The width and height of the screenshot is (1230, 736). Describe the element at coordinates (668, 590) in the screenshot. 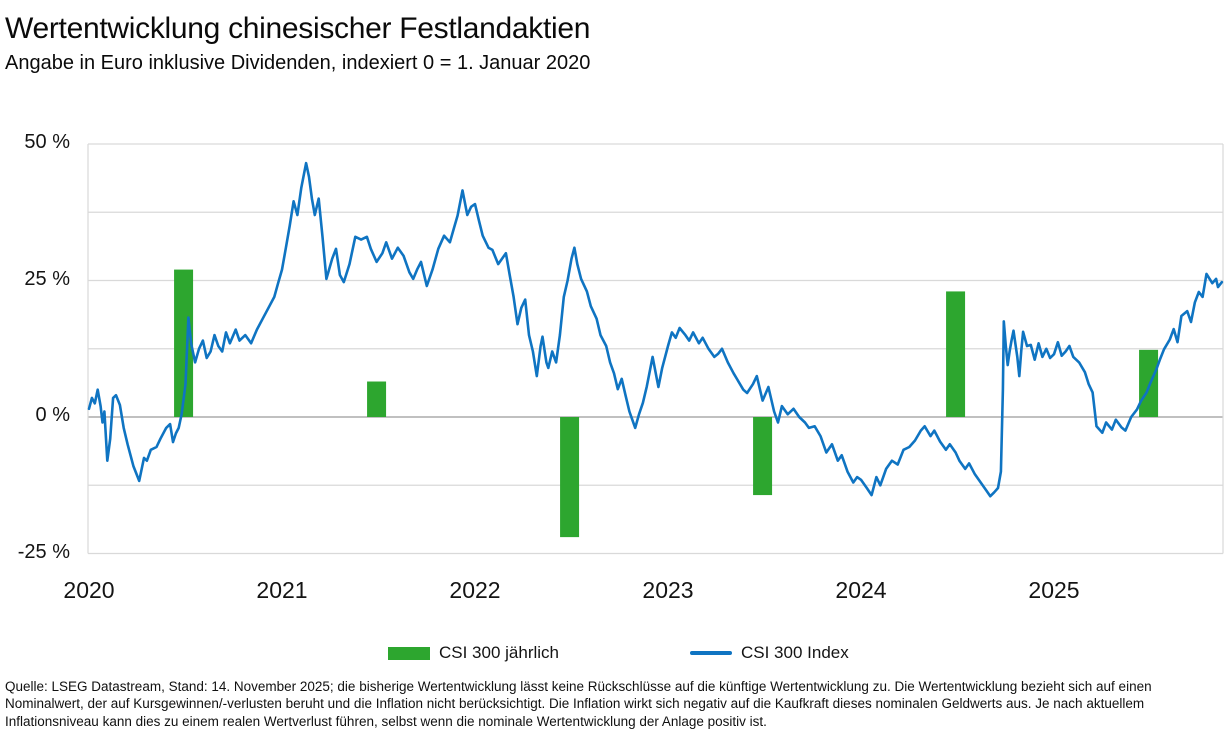

I see `x-axis-label-2023: 2023` at that location.